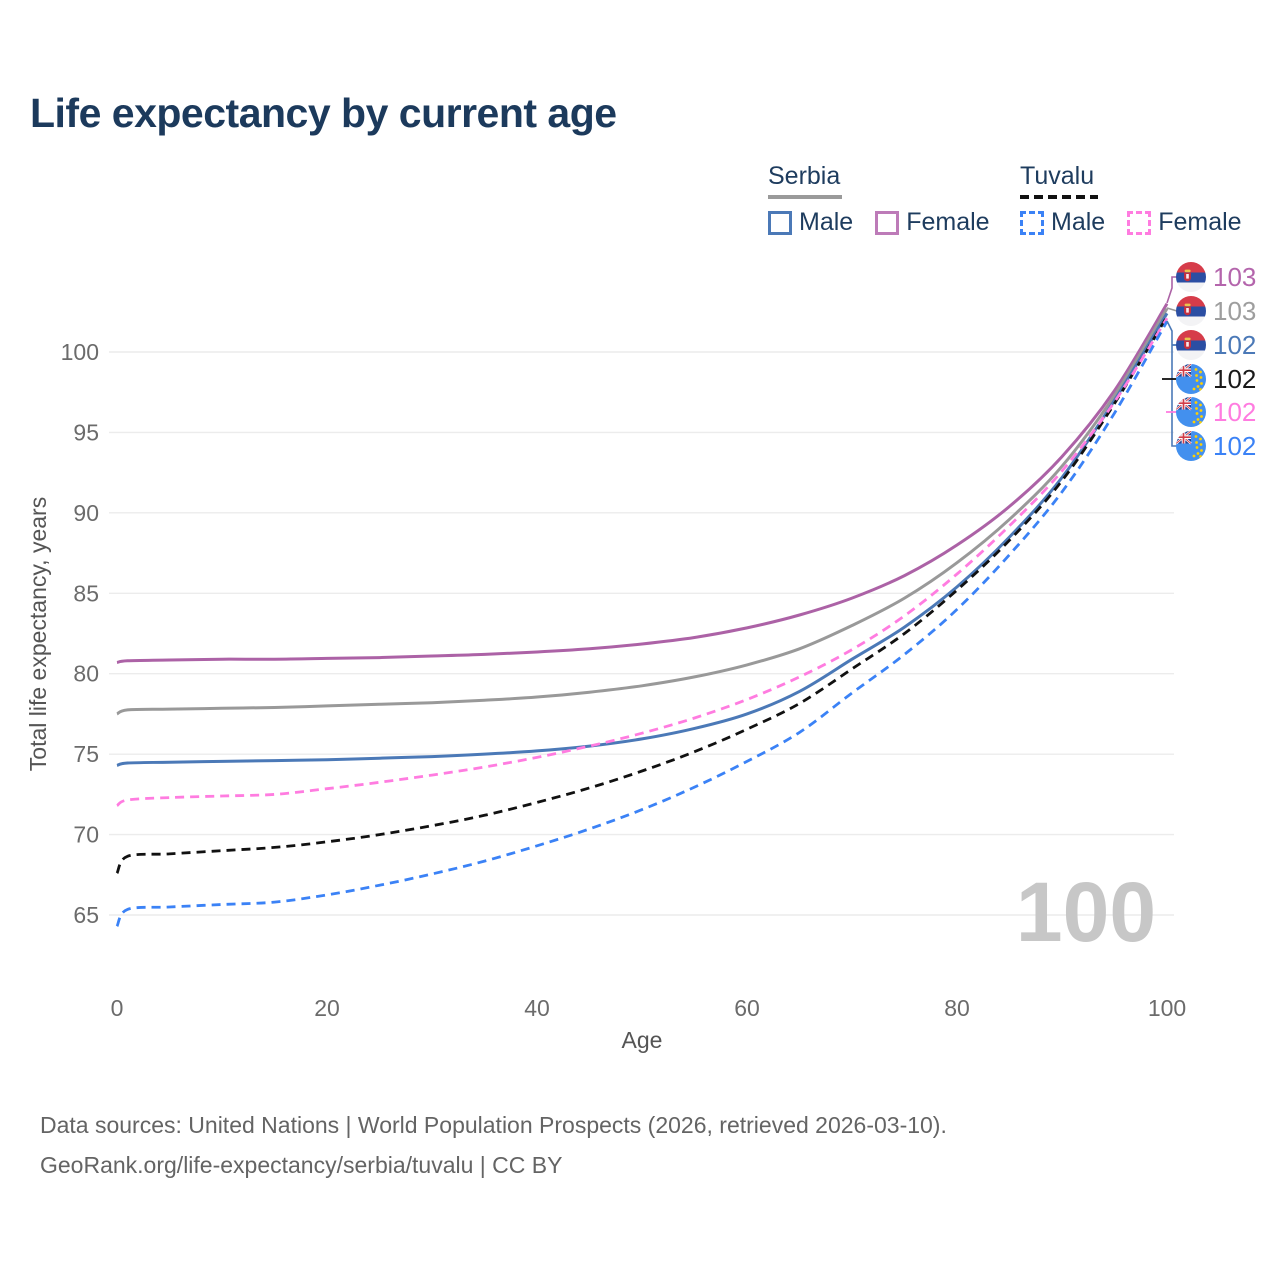  What do you see at coordinates (117, 1008) in the screenshot?
I see `x-tick-label: 0` at bounding box center [117, 1008].